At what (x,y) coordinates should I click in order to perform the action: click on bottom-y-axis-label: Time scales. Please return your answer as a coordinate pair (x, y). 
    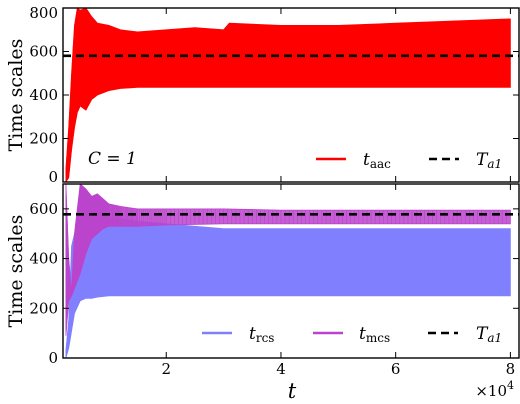
    Looking at the image, I should click on (16, 271).